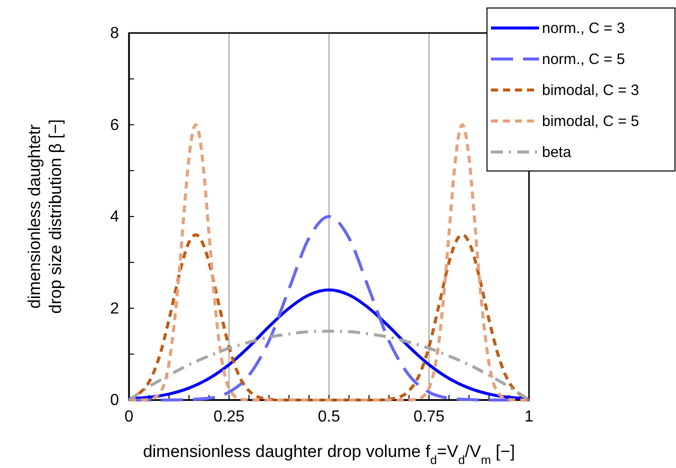  I want to click on legend-label: bimodal, C = 3, so click(591, 90).